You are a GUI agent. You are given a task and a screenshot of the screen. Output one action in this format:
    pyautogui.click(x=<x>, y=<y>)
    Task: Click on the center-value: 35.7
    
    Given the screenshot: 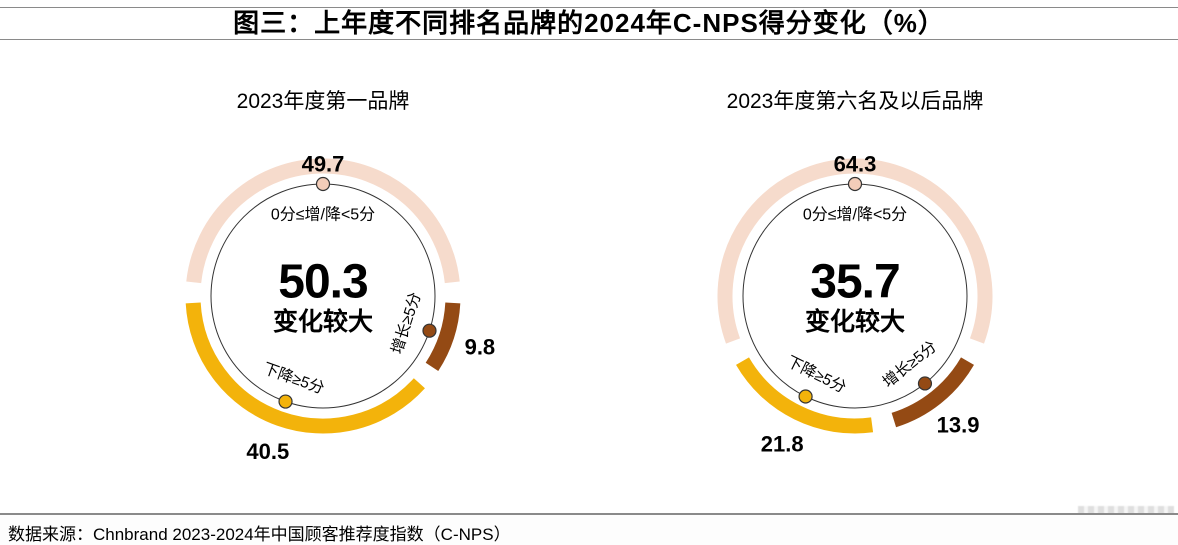 What is the action you would take?
    pyautogui.click(x=854, y=282)
    